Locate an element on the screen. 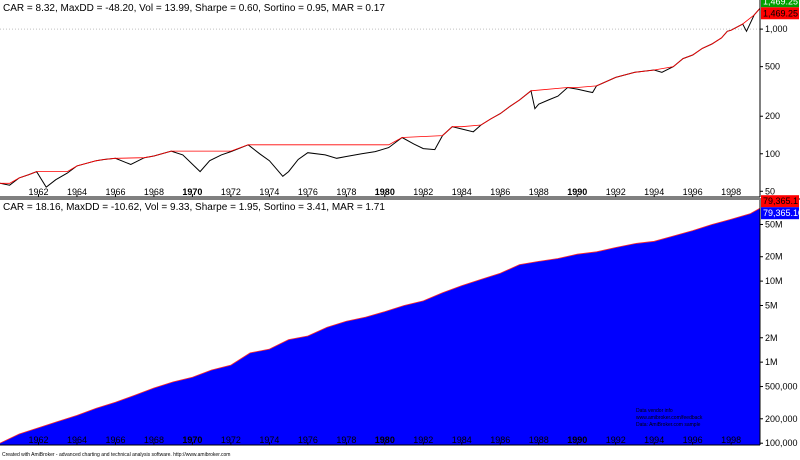 The height and width of the screenshot is (460, 800). equity-x-tick-label: 1978 is located at coordinates (346, 440).